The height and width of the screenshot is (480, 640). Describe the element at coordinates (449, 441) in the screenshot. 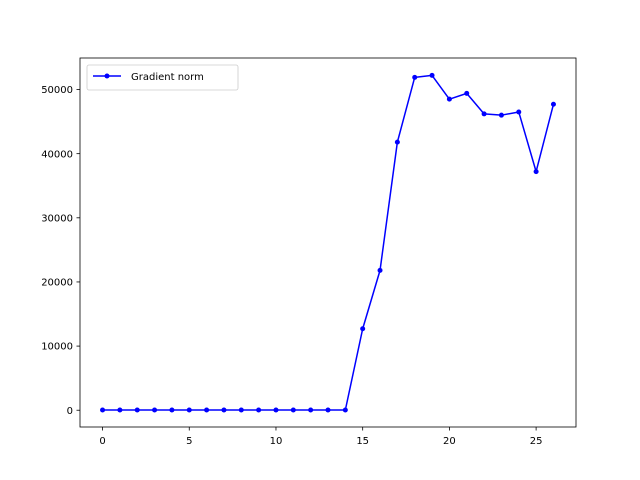

I see `x-tick-label: 20` at that location.